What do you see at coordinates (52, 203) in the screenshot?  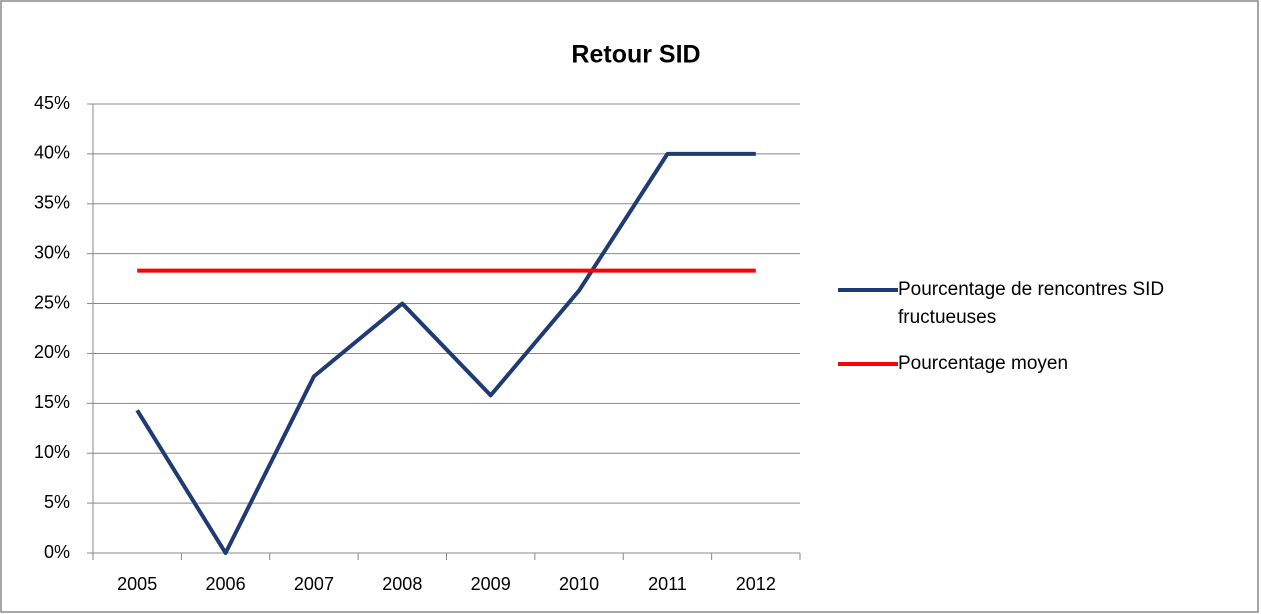 I see `y-tick-label: 35%` at bounding box center [52, 203].